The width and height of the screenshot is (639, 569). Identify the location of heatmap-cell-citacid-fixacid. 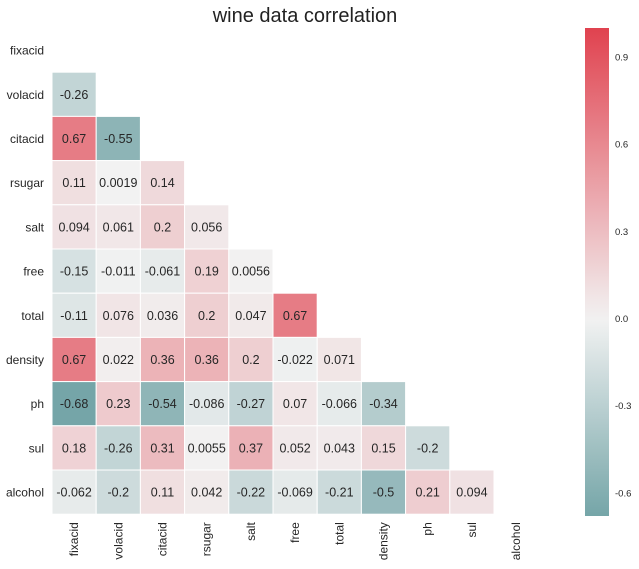
(74, 138).